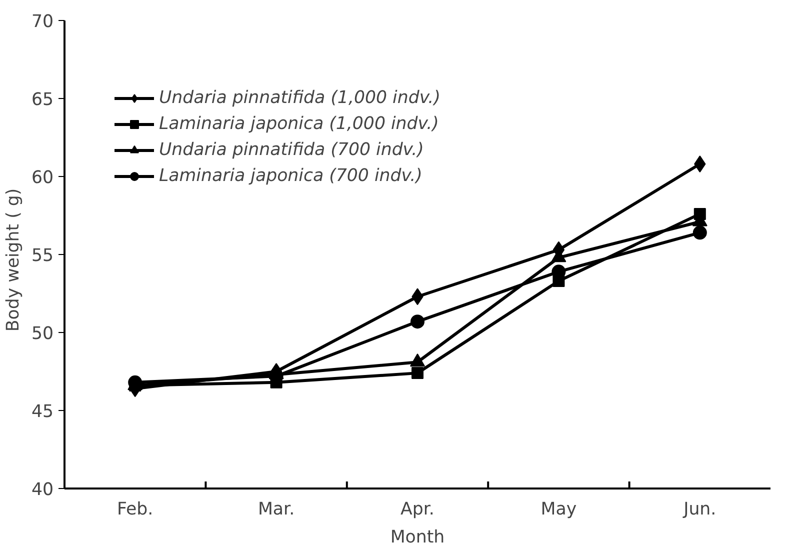 Image resolution: width=809 pixels, height=556 pixels. Describe the element at coordinates (42, 256) in the screenshot. I see `y-tick-label: 55` at that location.